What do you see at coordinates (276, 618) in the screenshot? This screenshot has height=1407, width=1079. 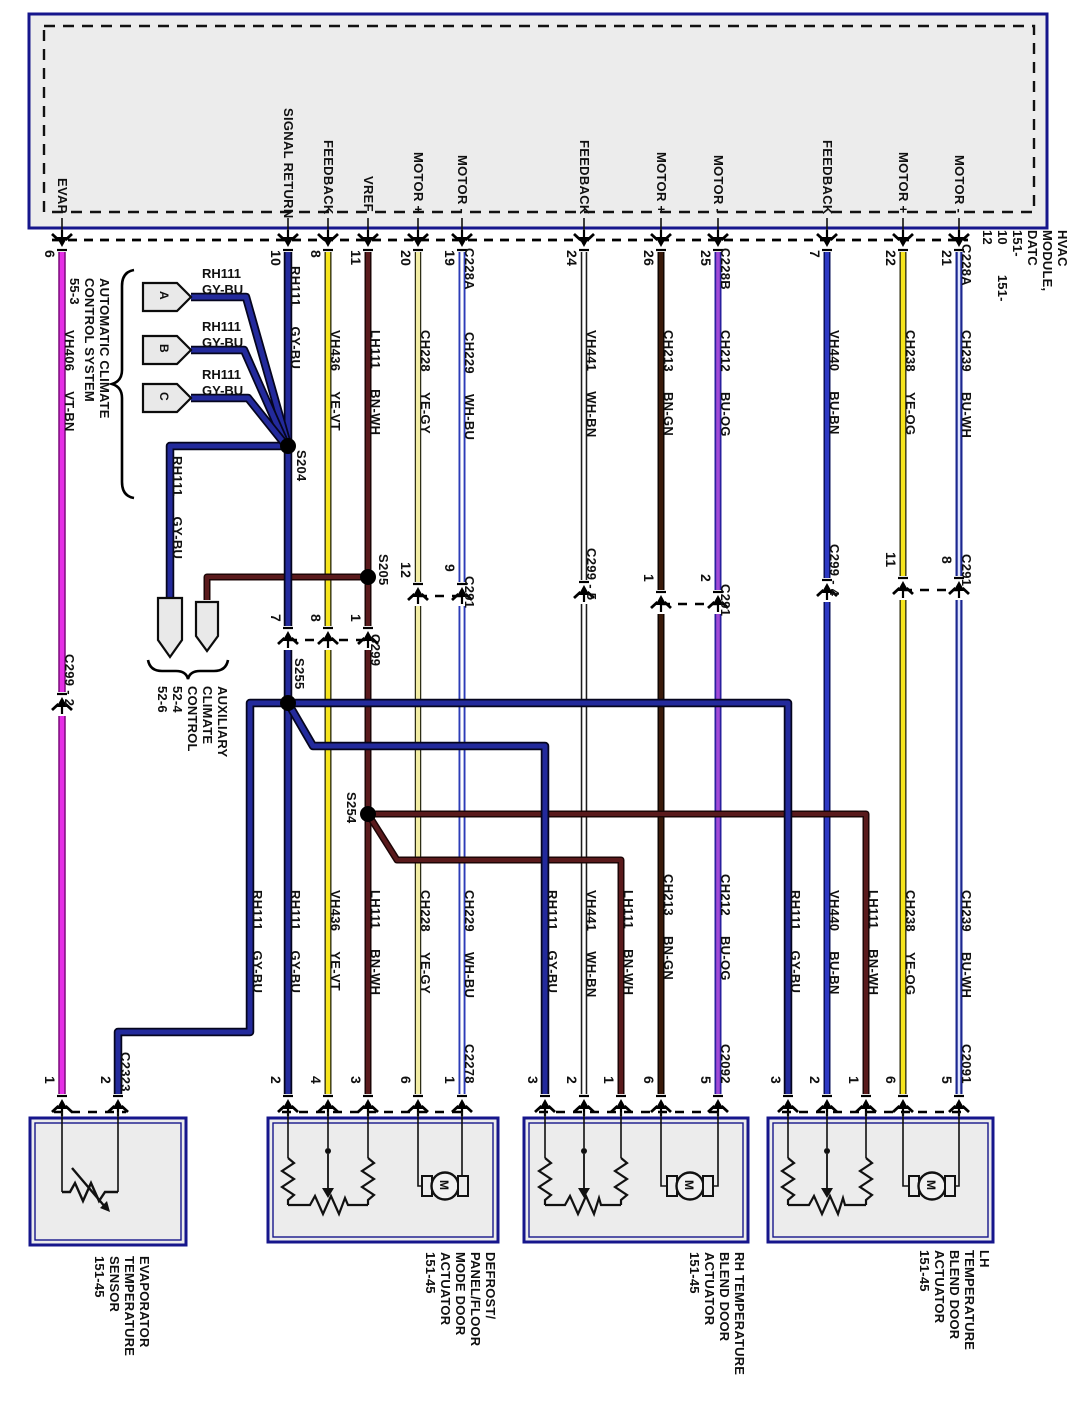 I see `c299-pin-7: 7` at bounding box center [276, 618].